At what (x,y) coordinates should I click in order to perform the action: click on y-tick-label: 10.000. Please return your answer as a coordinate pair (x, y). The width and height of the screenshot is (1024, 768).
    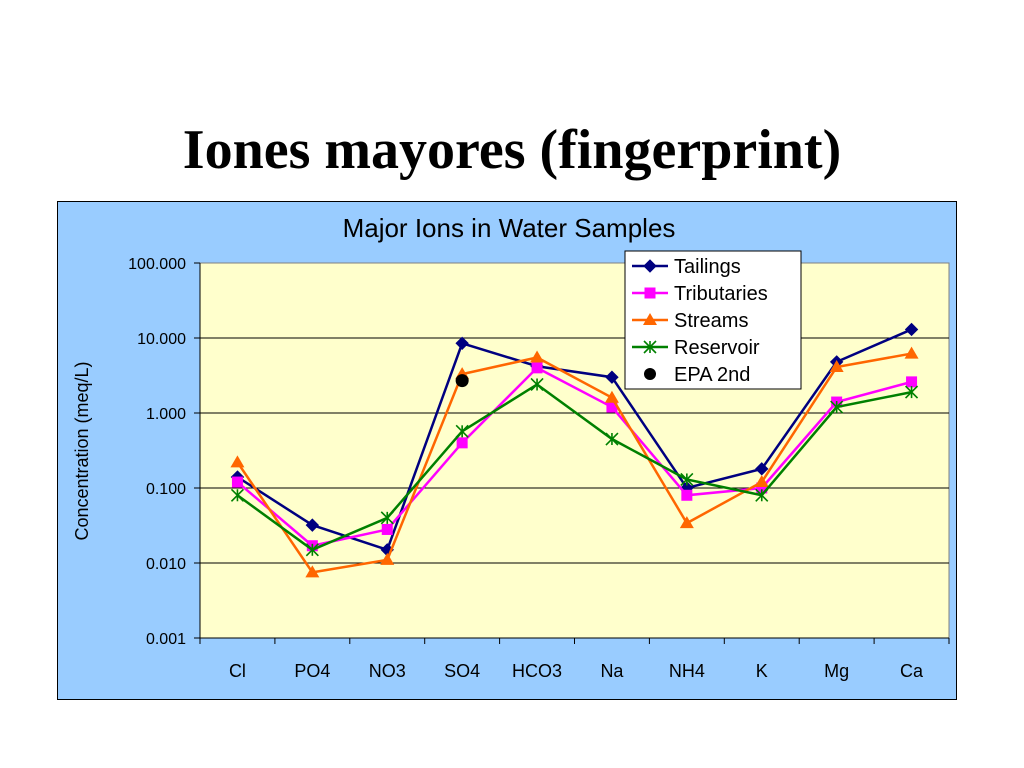
    Looking at the image, I should click on (161, 339).